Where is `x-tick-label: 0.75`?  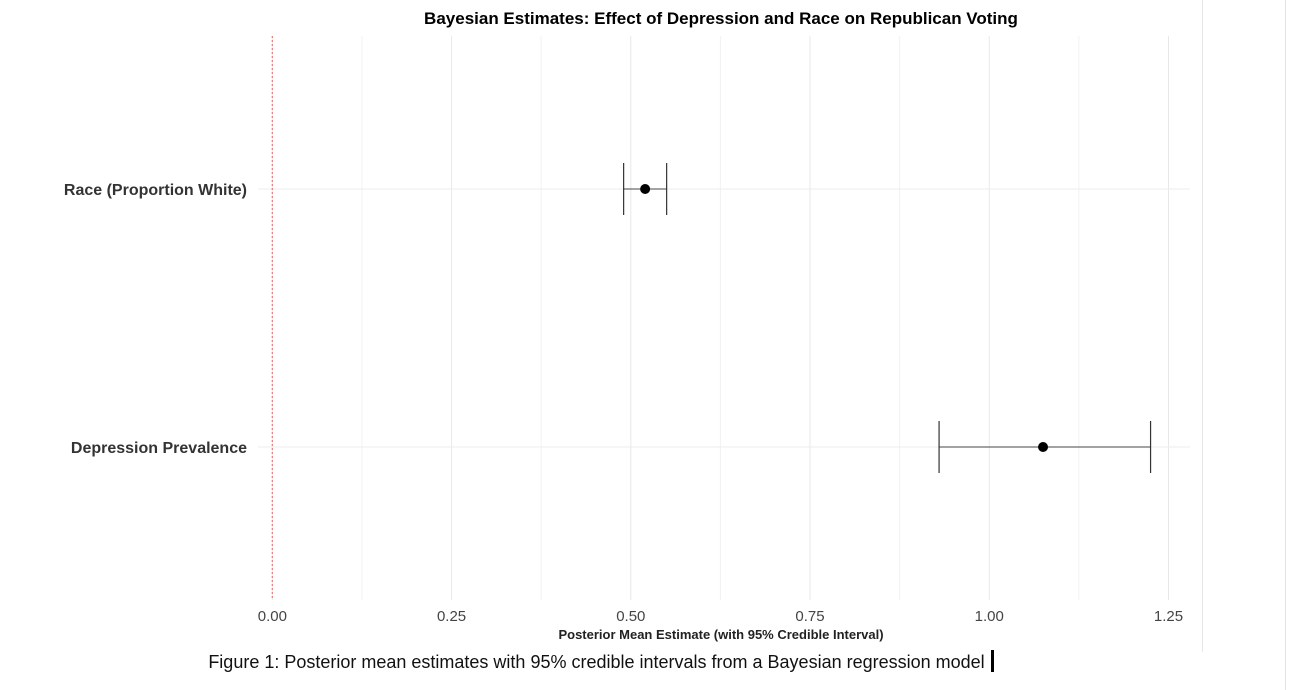 x-tick-label: 0.75 is located at coordinates (809, 616).